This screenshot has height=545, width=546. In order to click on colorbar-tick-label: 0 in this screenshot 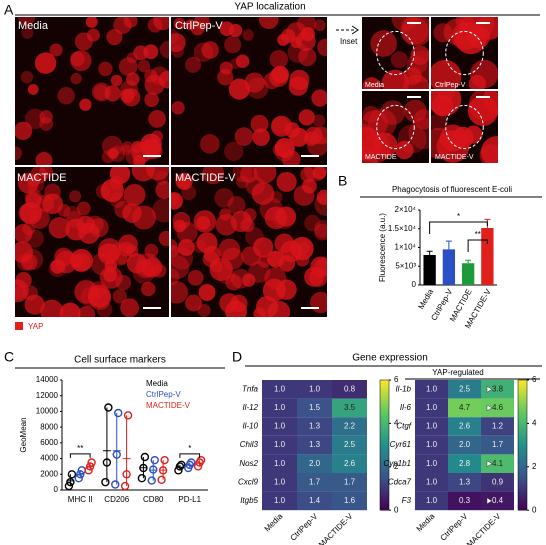, I will do `click(396, 509)`.